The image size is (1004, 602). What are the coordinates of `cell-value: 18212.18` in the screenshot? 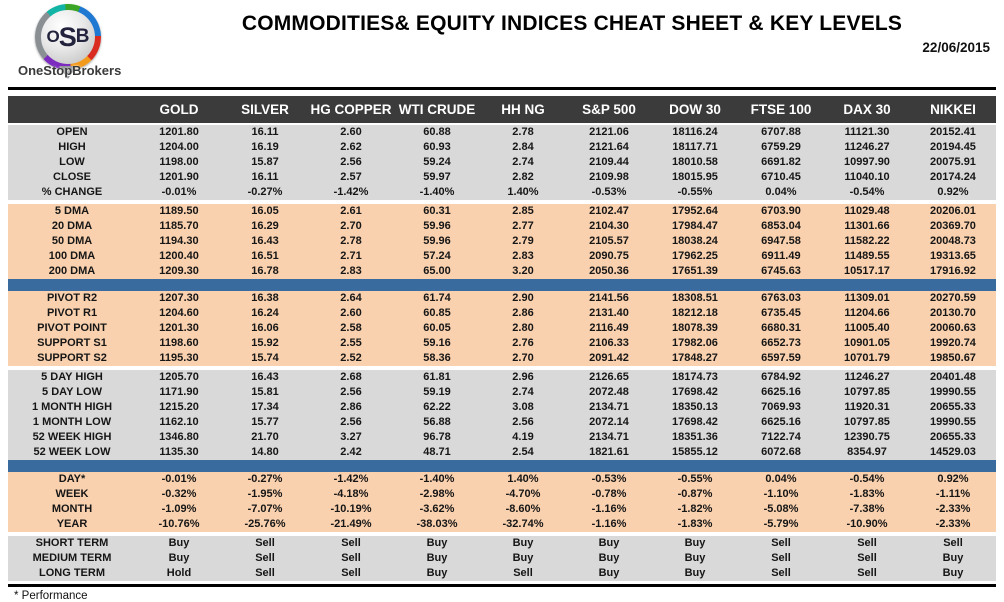 It's located at (695, 313).